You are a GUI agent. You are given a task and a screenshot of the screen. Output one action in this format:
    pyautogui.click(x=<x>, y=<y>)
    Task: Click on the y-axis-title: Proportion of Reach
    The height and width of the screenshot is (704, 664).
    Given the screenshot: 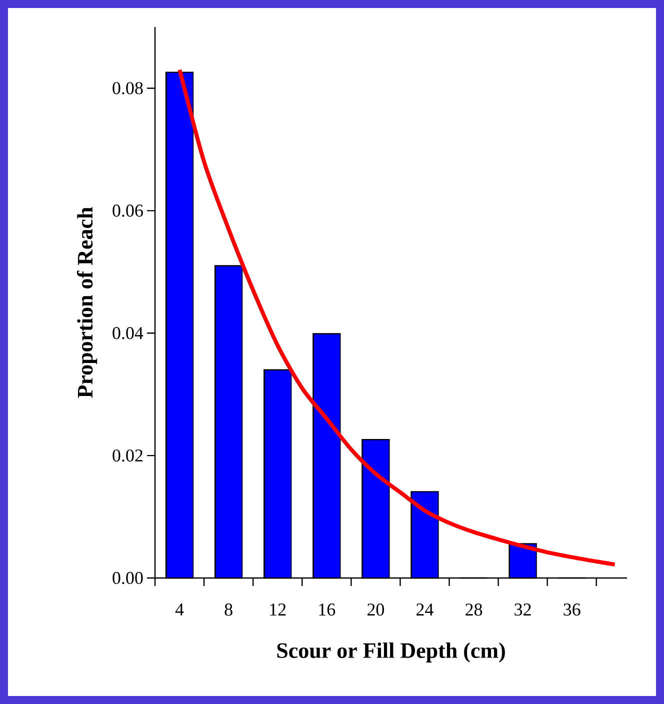 What is the action you would take?
    pyautogui.click(x=87, y=302)
    